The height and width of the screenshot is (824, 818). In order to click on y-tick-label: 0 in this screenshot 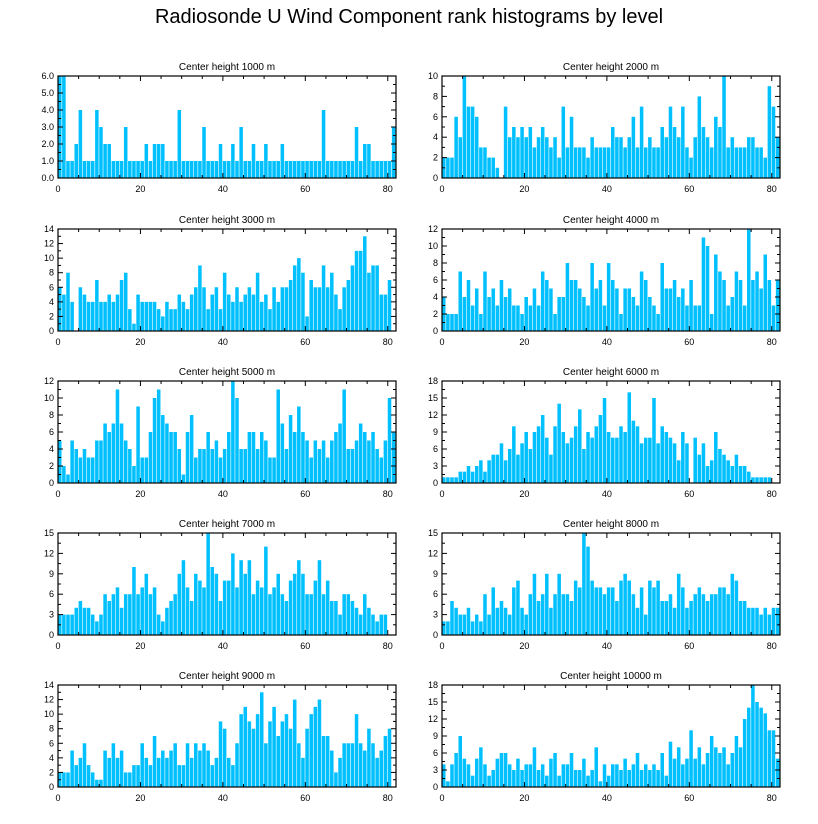, I will do `click(51, 483)`.